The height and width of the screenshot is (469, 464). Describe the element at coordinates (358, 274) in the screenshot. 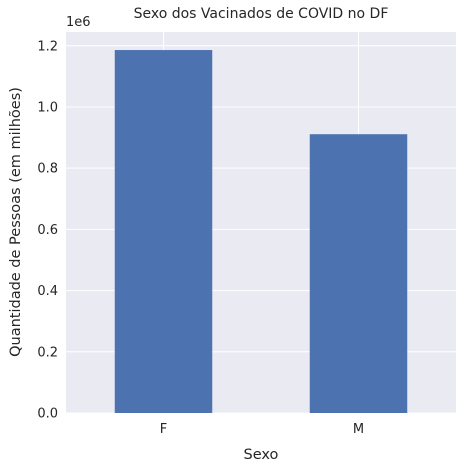

I see `bar-m` at that location.